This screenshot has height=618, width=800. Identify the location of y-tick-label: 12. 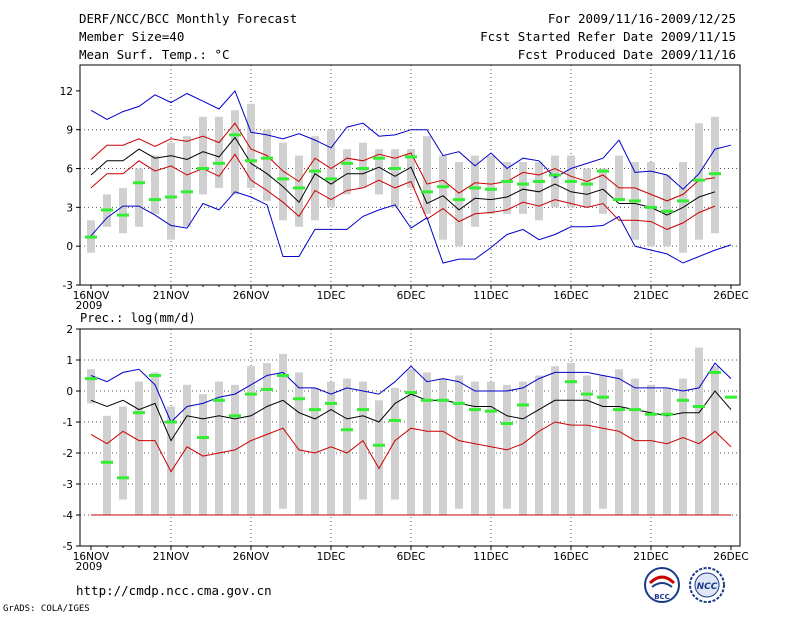
(66, 92).